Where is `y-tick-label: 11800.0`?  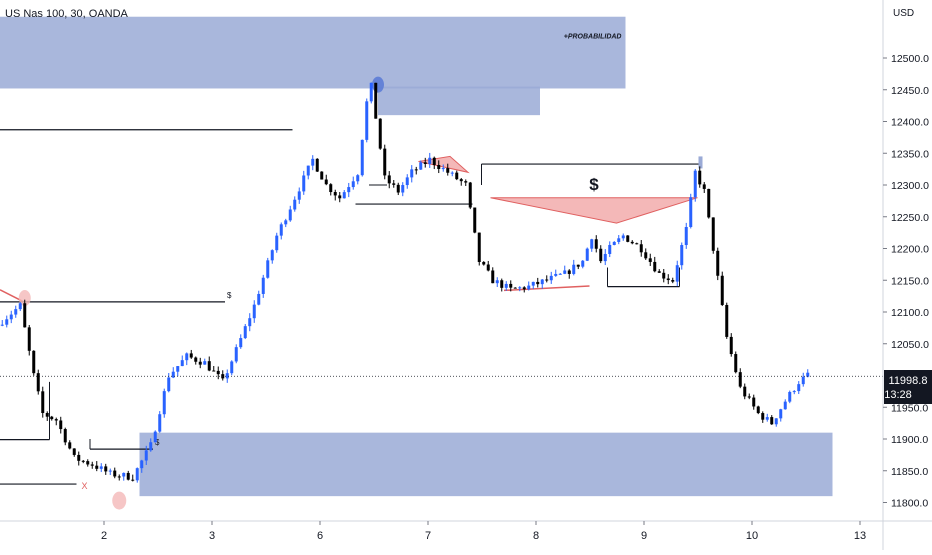 y-tick-label: 11800.0 is located at coordinates (909, 504).